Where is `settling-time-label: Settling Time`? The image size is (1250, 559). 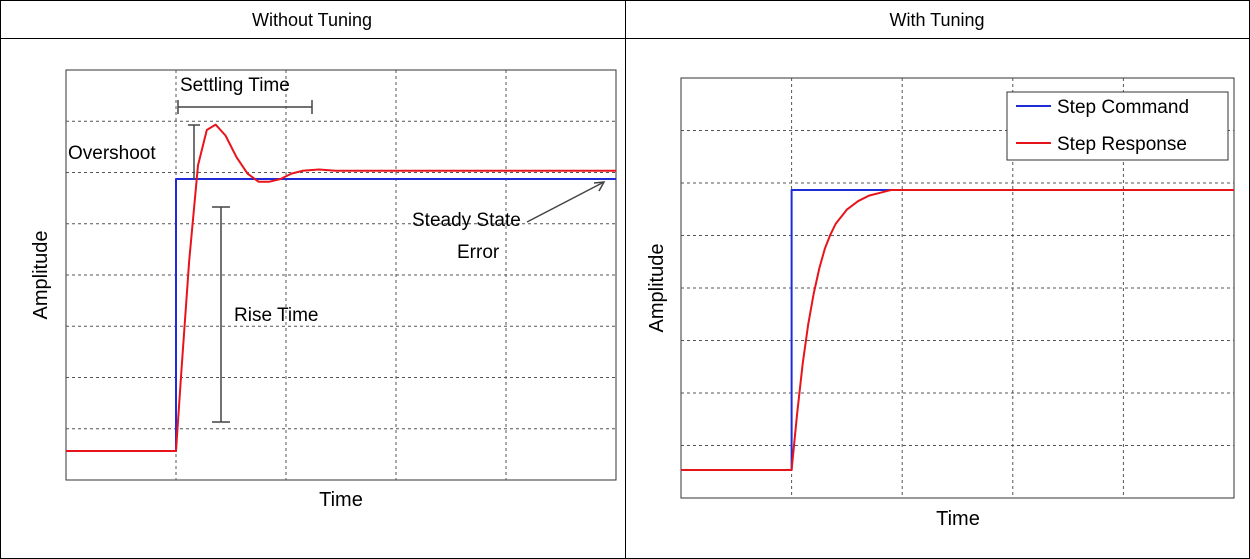 settling-time-label: Settling Time is located at coordinates (235, 85).